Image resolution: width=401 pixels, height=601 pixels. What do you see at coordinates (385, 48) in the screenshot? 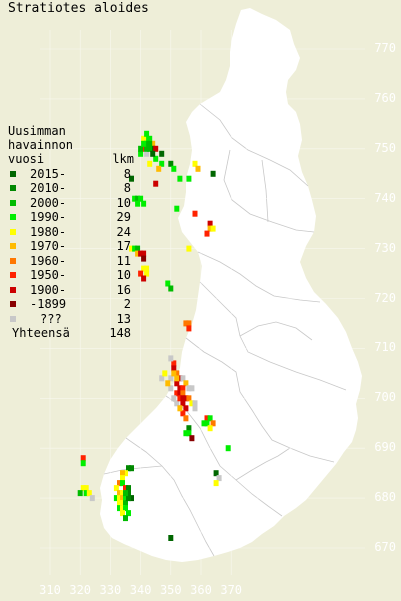
I see `northing-tick-label: 770` at bounding box center [385, 48].